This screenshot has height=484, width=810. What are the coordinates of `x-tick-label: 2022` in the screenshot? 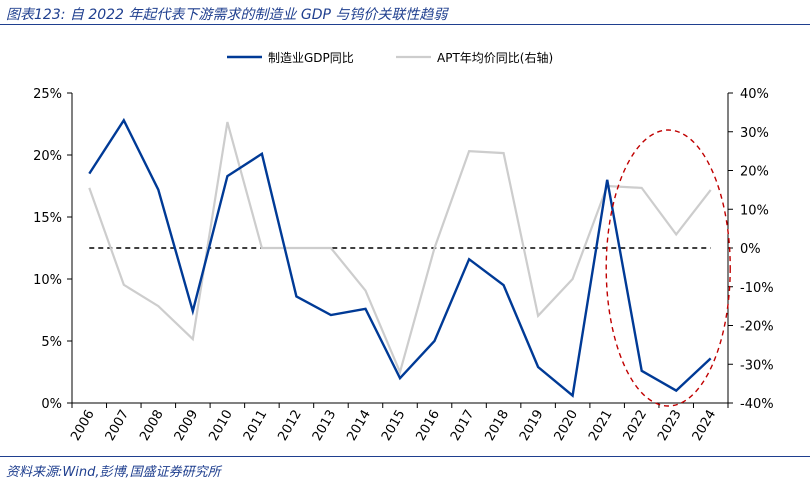 It's located at (636, 426).